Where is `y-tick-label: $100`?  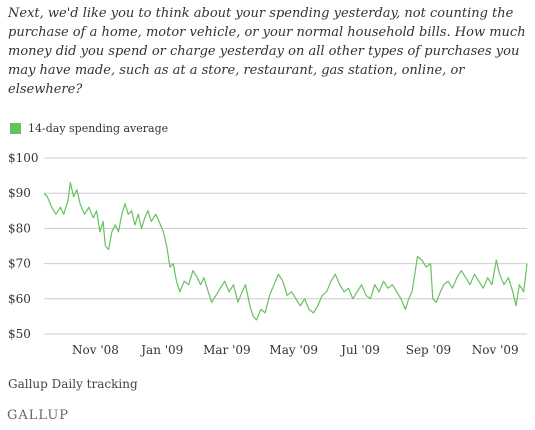 y-tick-label: $100 is located at coordinates (23, 158).